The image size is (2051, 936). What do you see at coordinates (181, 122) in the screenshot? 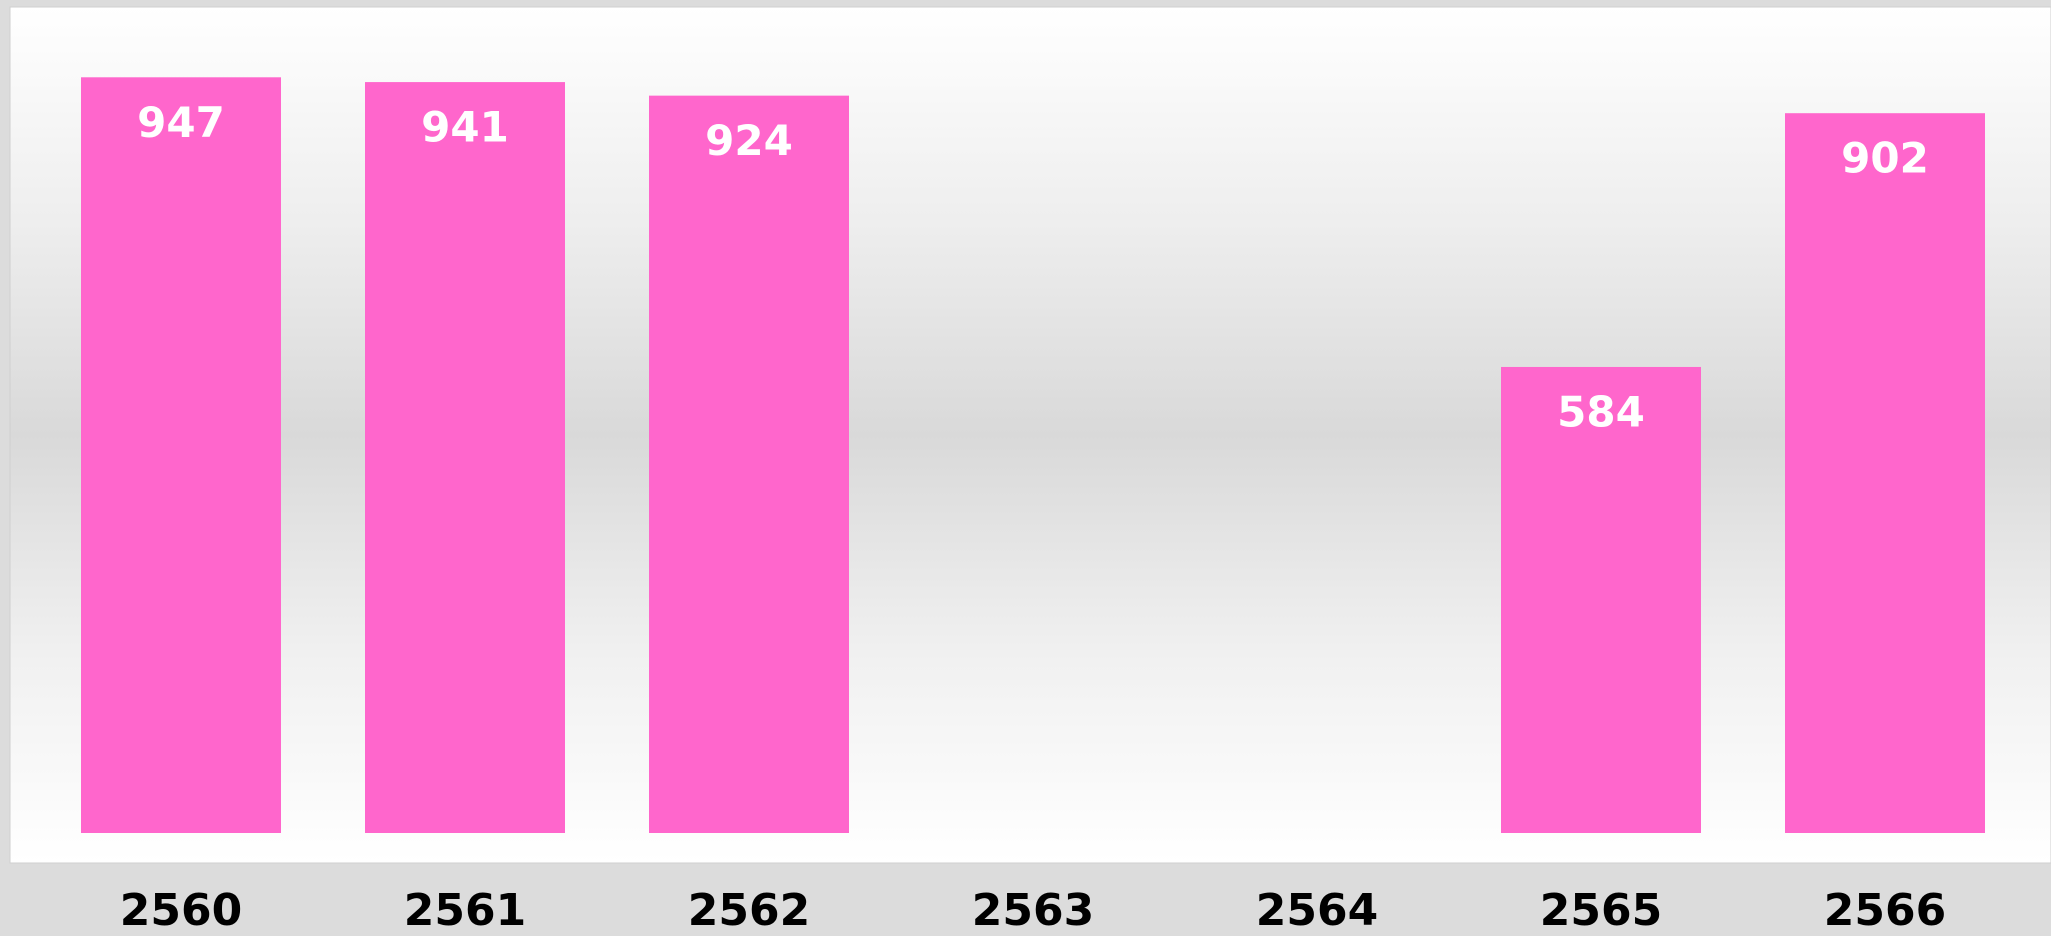
I see `value-label: 947` at bounding box center [181, 122].